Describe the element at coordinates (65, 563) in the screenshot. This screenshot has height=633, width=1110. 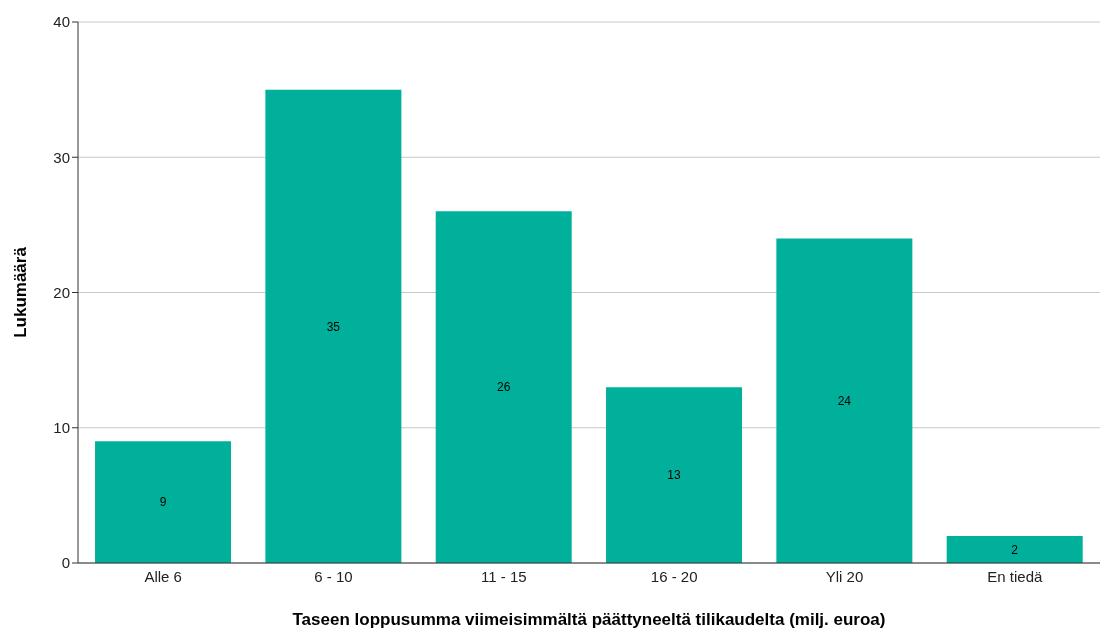
I see `y-tick-label: 0` at that location.